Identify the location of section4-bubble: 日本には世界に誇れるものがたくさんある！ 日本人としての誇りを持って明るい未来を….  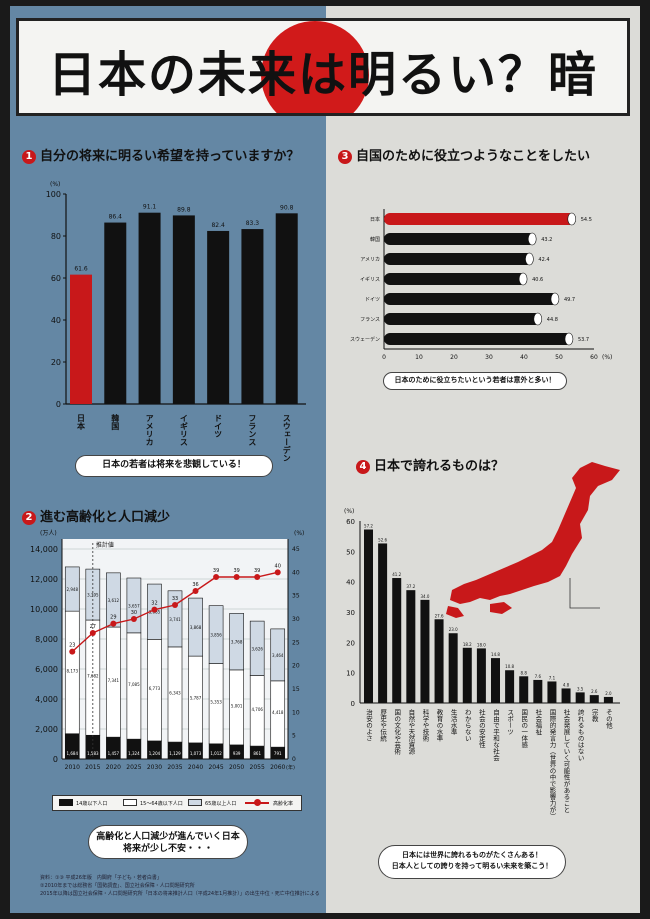
(472, 862).